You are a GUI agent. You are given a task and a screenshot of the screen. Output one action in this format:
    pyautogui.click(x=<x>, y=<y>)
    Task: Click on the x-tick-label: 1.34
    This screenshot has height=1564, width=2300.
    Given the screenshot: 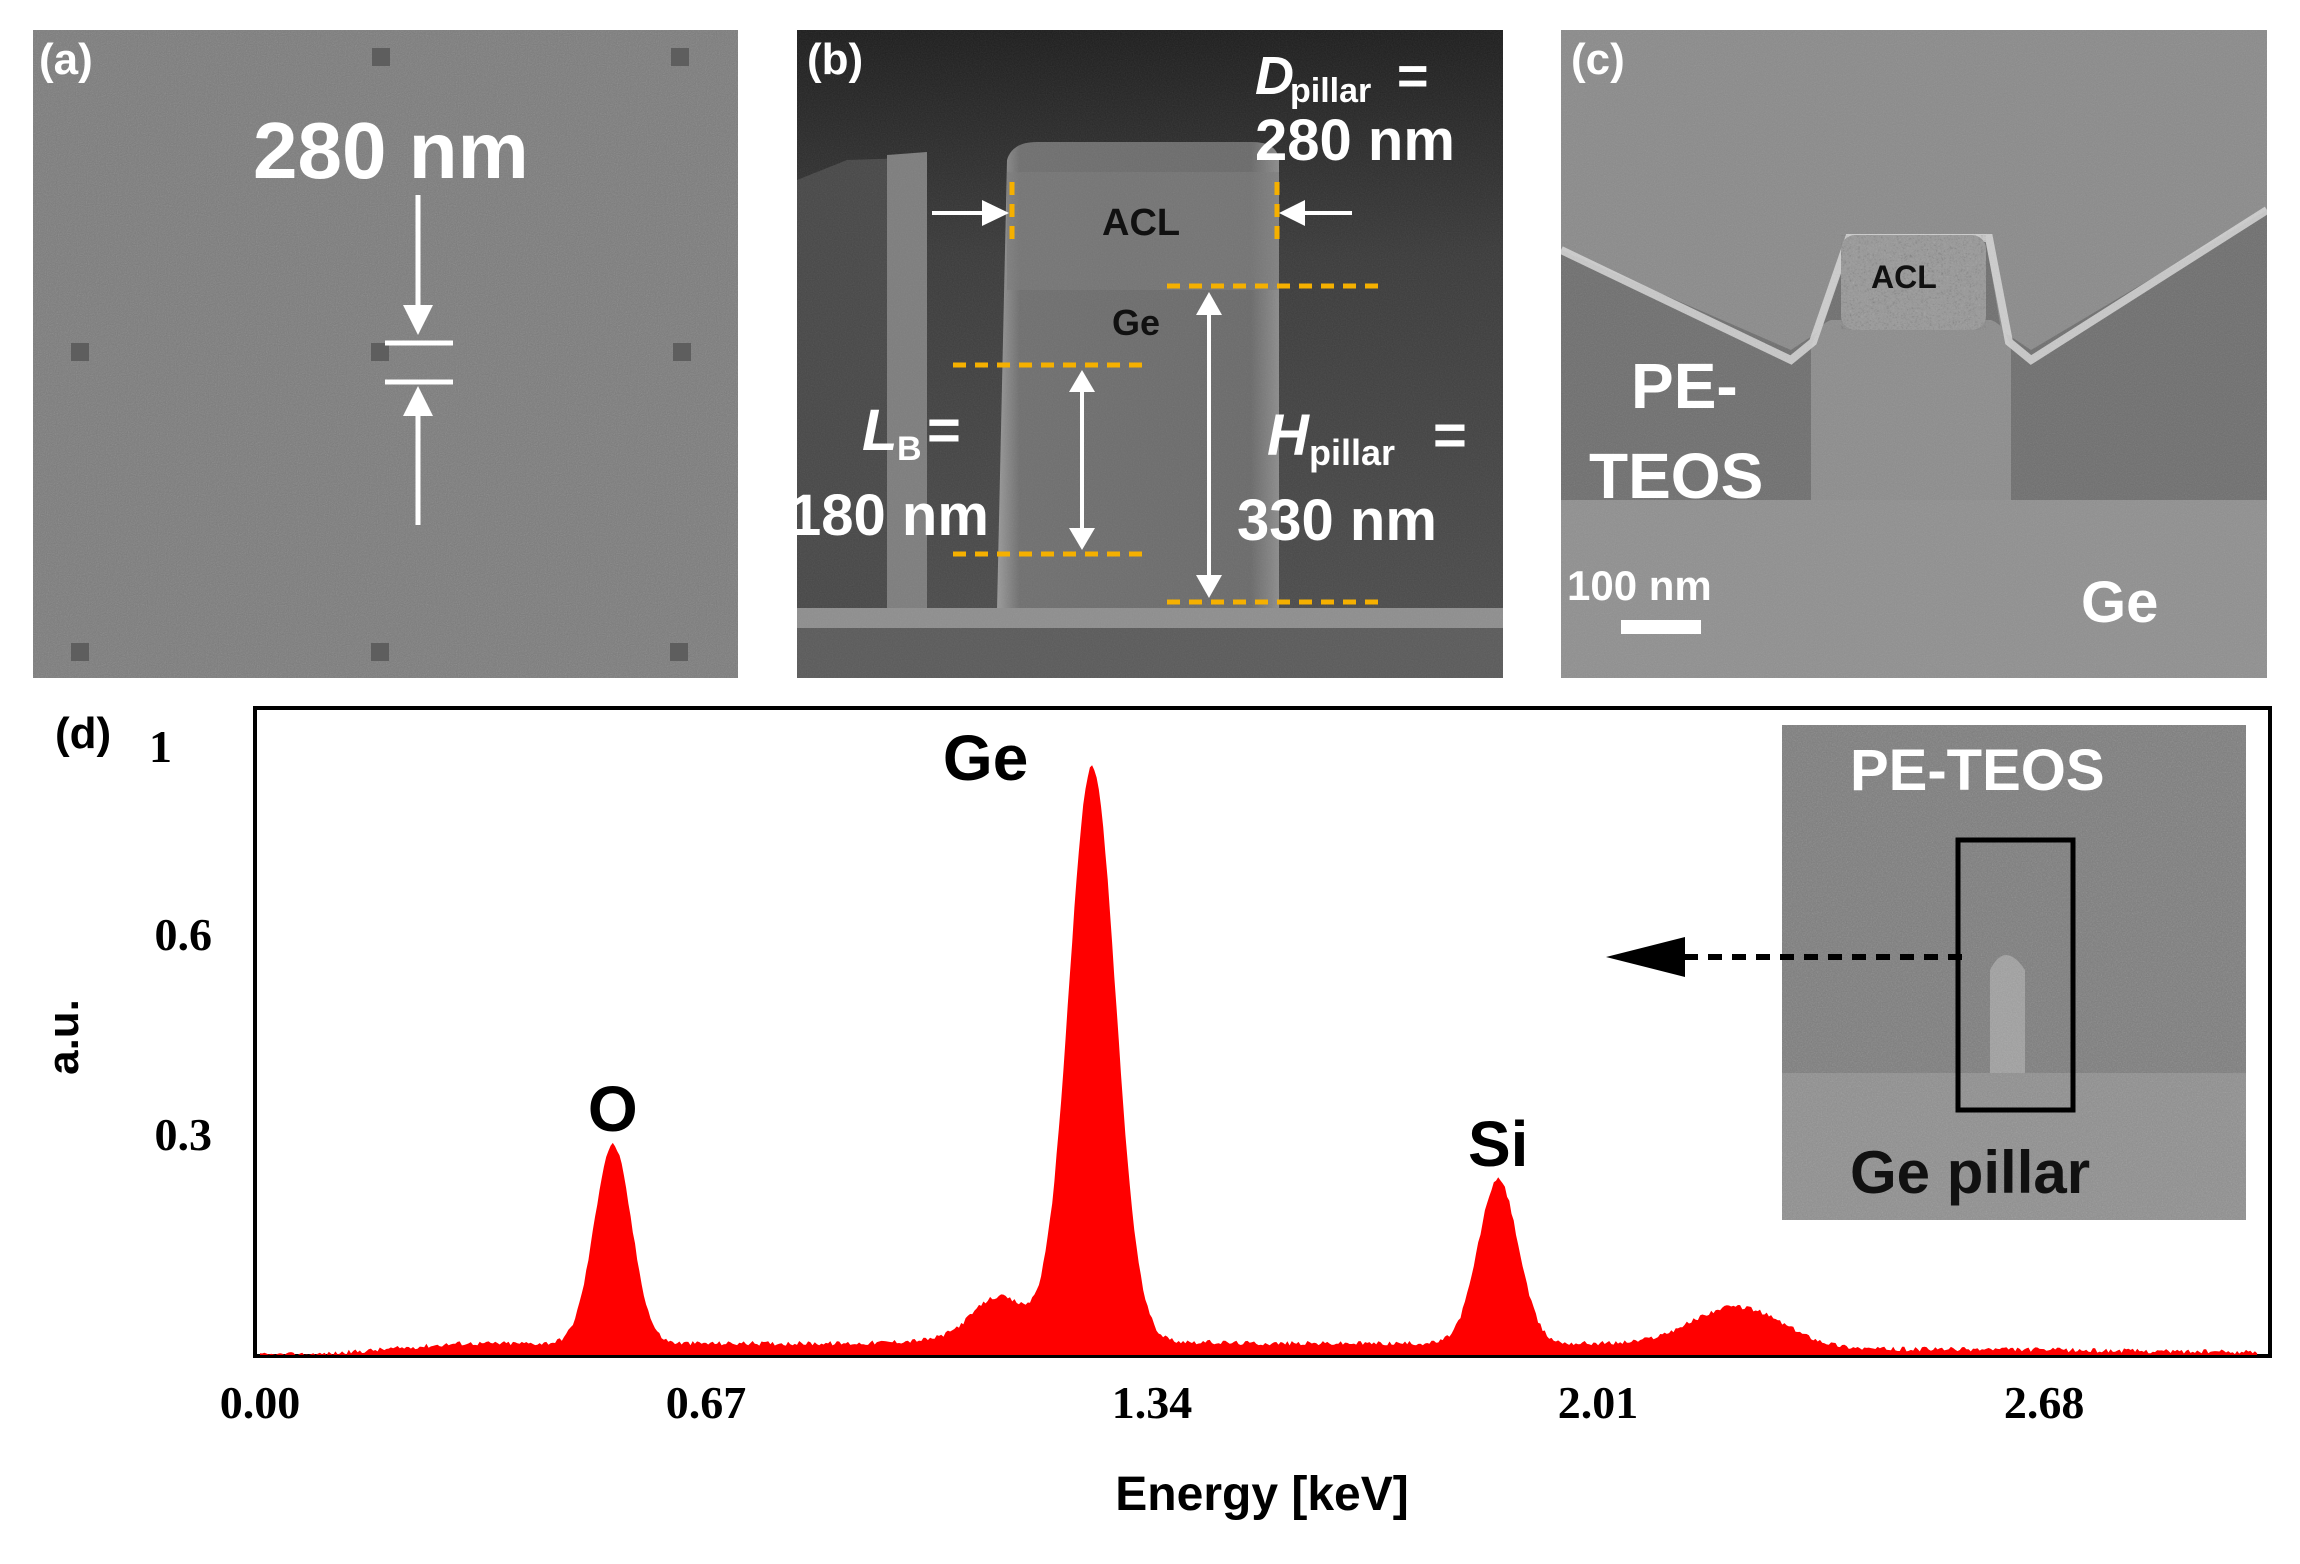 What is the action you would take?
    pyautogui.click(x=1152, y=1402)
    